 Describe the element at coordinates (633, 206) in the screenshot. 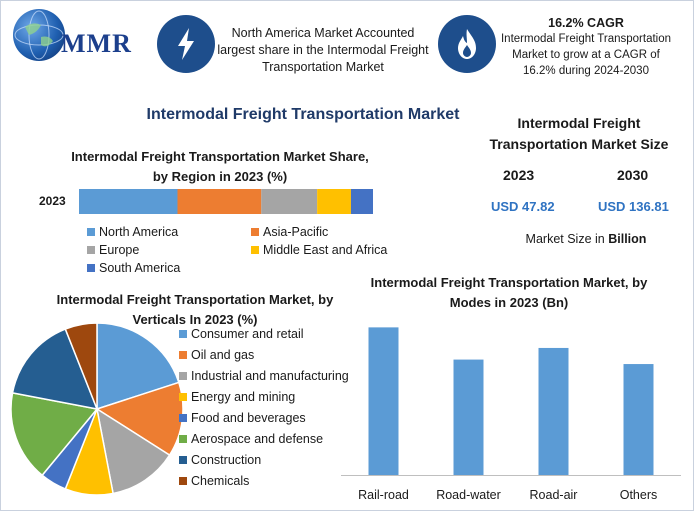

I see `market-size-value-2030: USD 136.81` at that location.